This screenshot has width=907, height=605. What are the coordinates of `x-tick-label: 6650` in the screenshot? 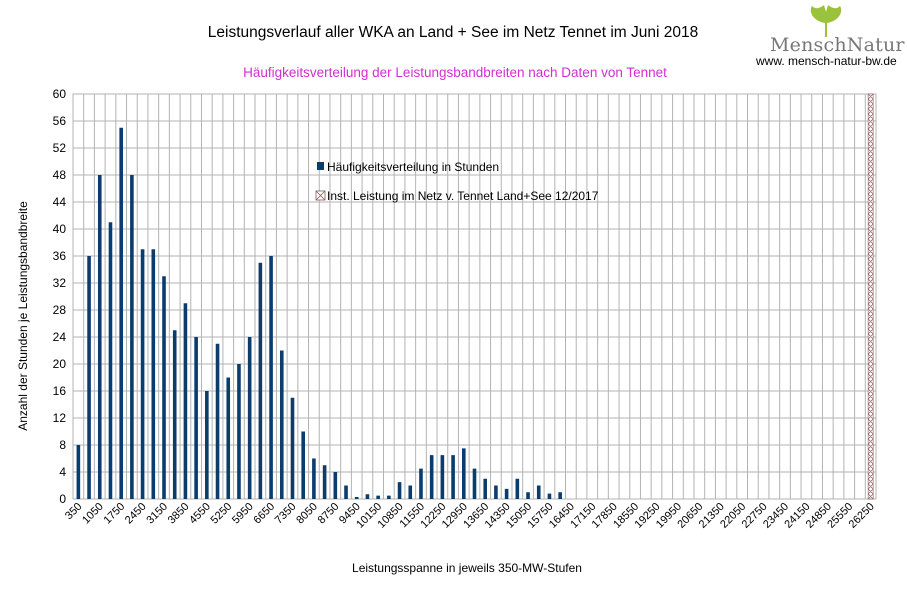 It's located at (264, 514).